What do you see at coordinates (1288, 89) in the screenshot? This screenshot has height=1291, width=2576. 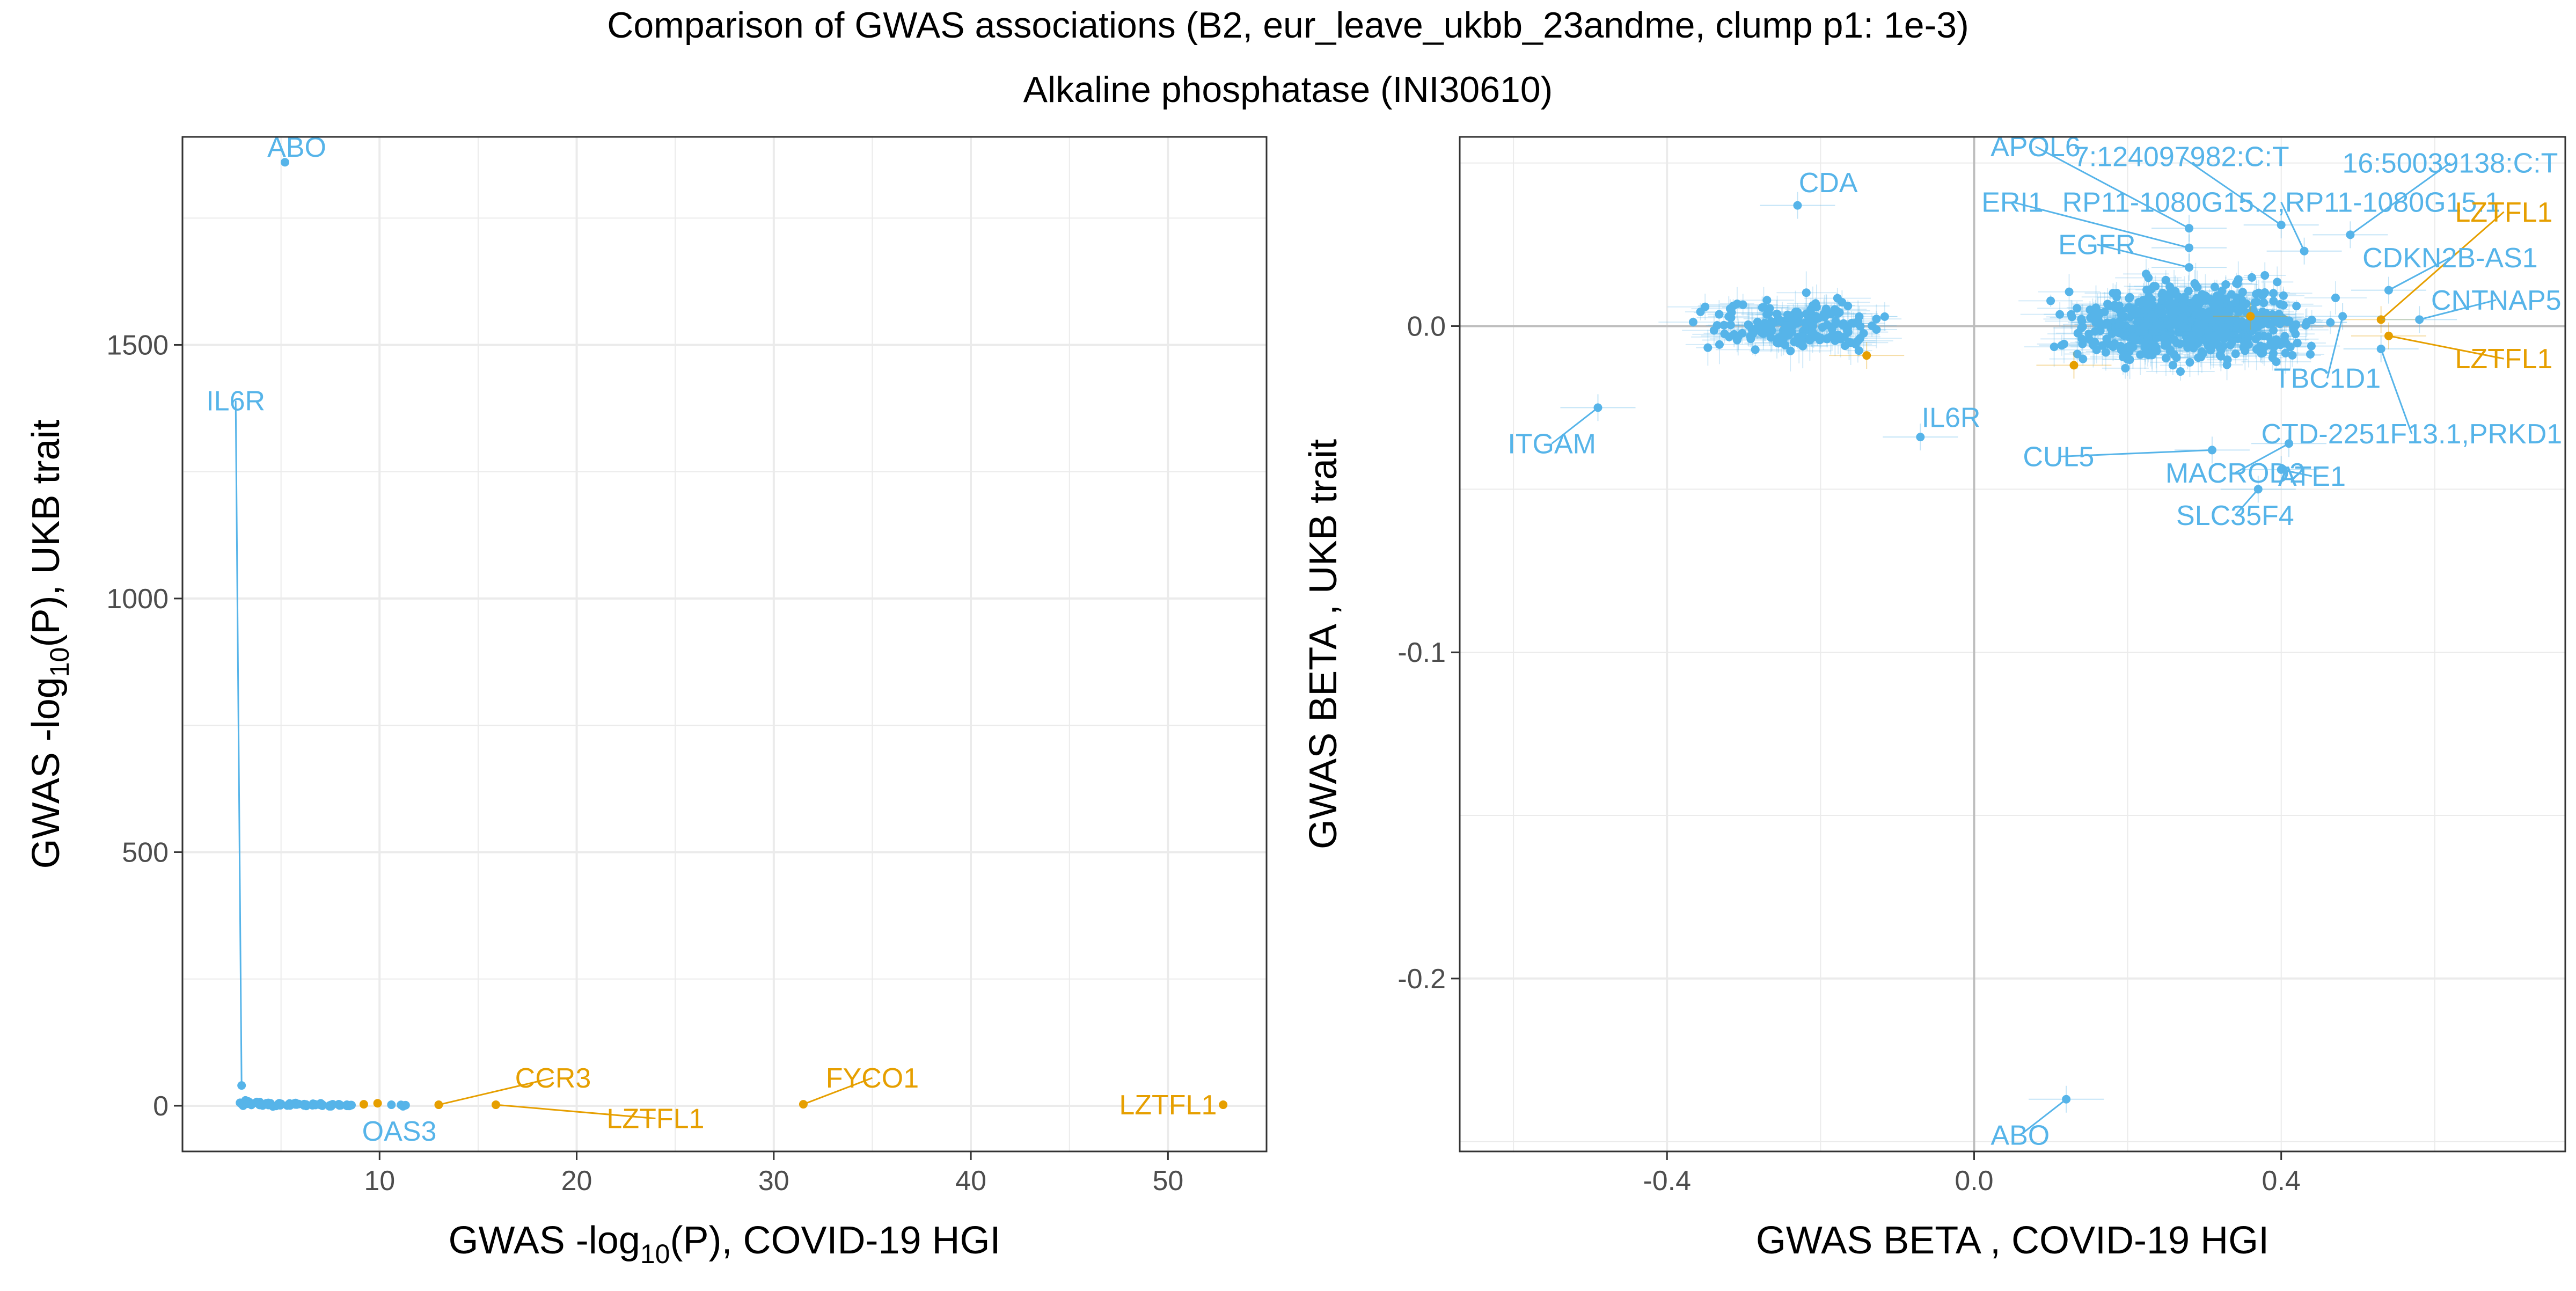 I see `figure-subtitle: Alkaline phosphatase (INI30610)` at bounding box center [1288, 89].